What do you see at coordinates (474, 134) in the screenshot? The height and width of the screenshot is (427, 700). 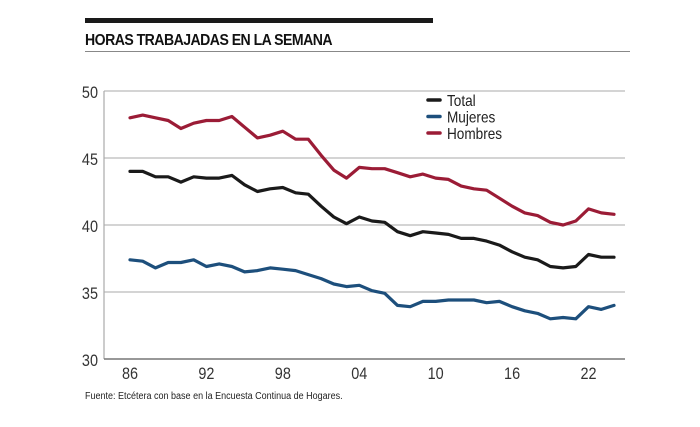 I see `legend-label: Hombres` at bounding box center [474, 134].